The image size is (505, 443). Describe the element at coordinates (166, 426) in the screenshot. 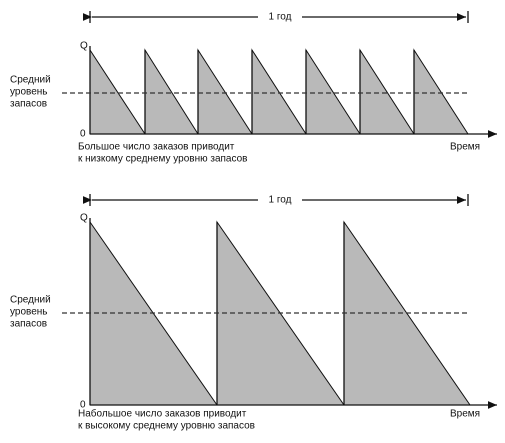

I see `caption: к высокому среднему уровню запасов` at that location.